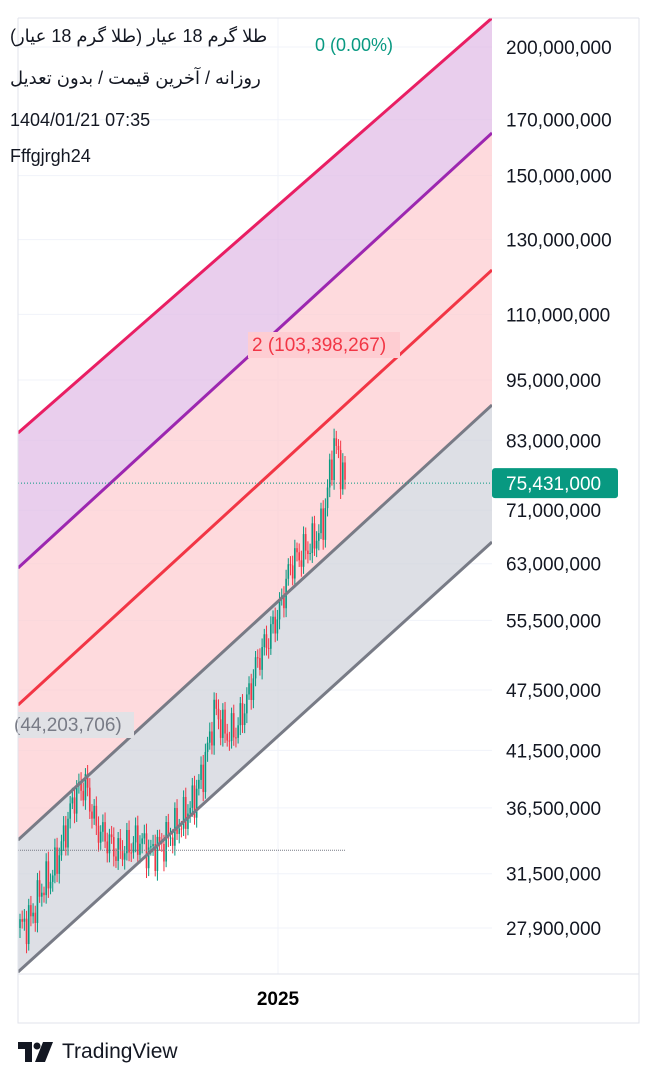 The height and width of the screenshot is (1084, 657). I want to click on chart-author: Fffgjrgh24, so click(50, 156).